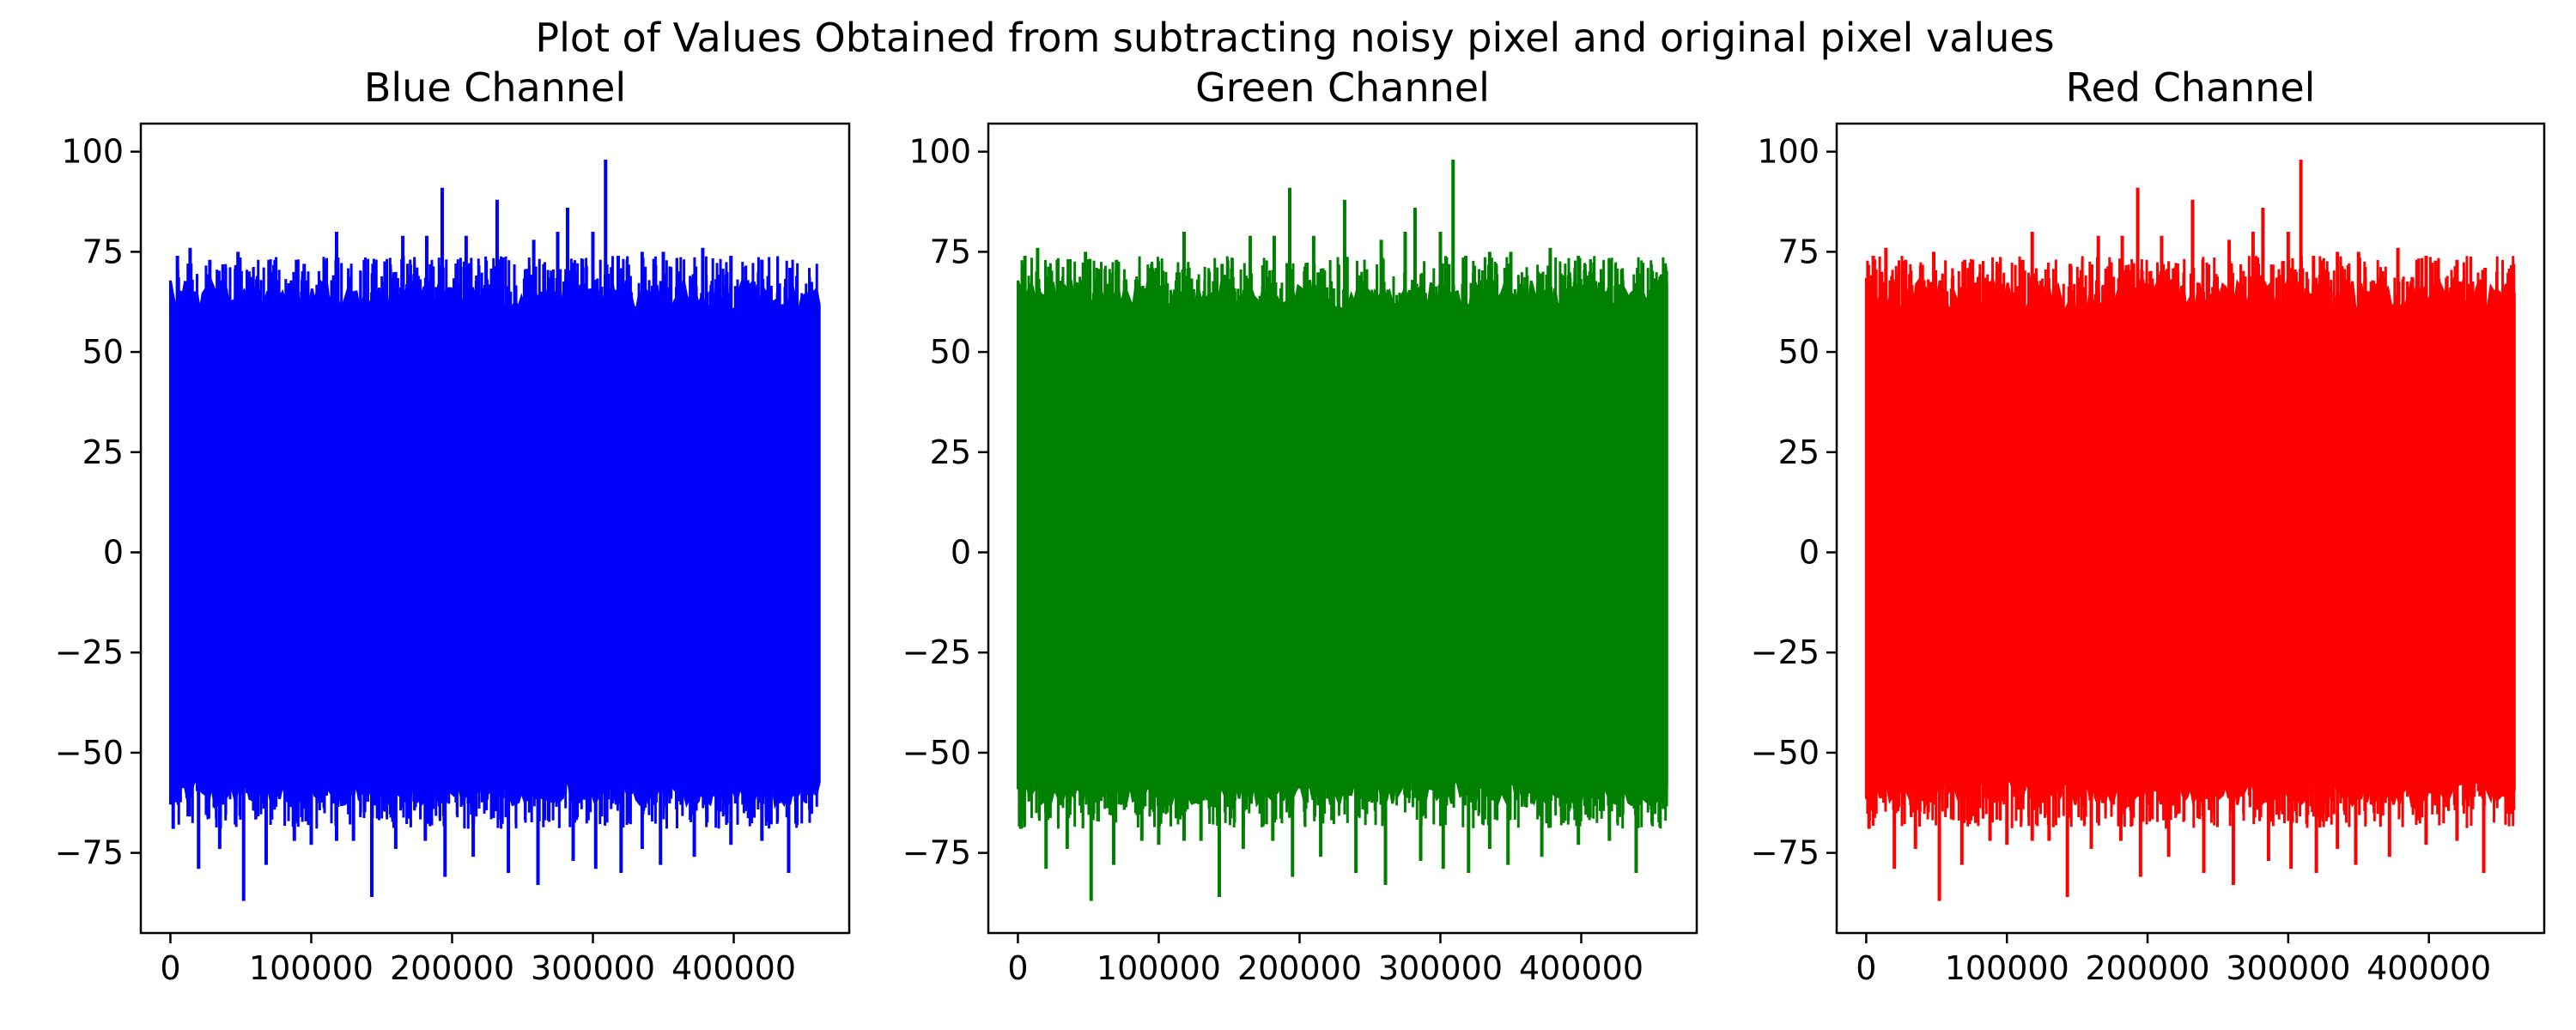  I want to click on subplot-title: Red Channel, so click(2191, 87).